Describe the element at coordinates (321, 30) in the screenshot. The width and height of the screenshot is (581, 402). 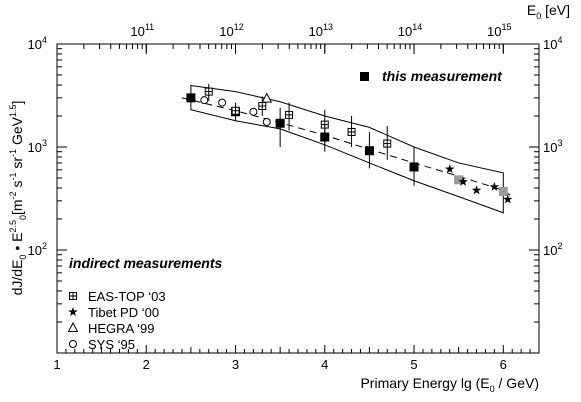
I see `top-tick-label: 1013` at that location.